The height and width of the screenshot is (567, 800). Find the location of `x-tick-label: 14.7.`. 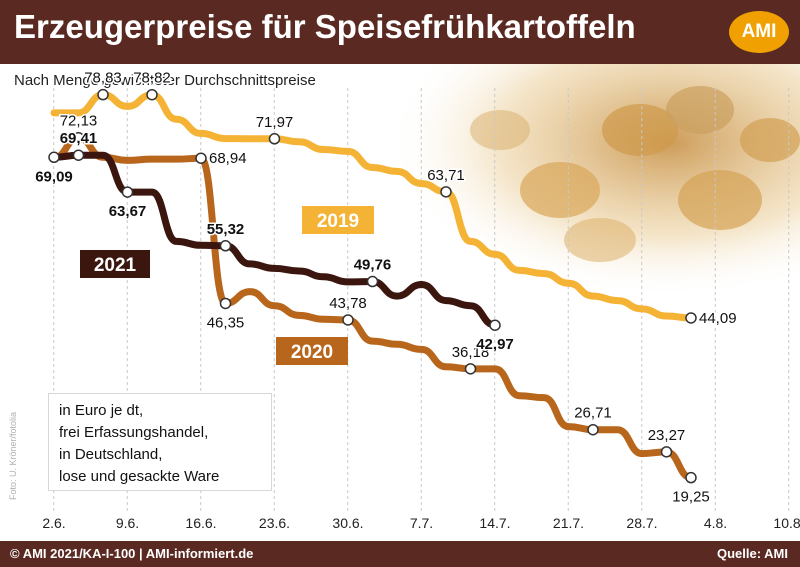

x-tick-label: 14.7. is located at coordinates (494, 523).